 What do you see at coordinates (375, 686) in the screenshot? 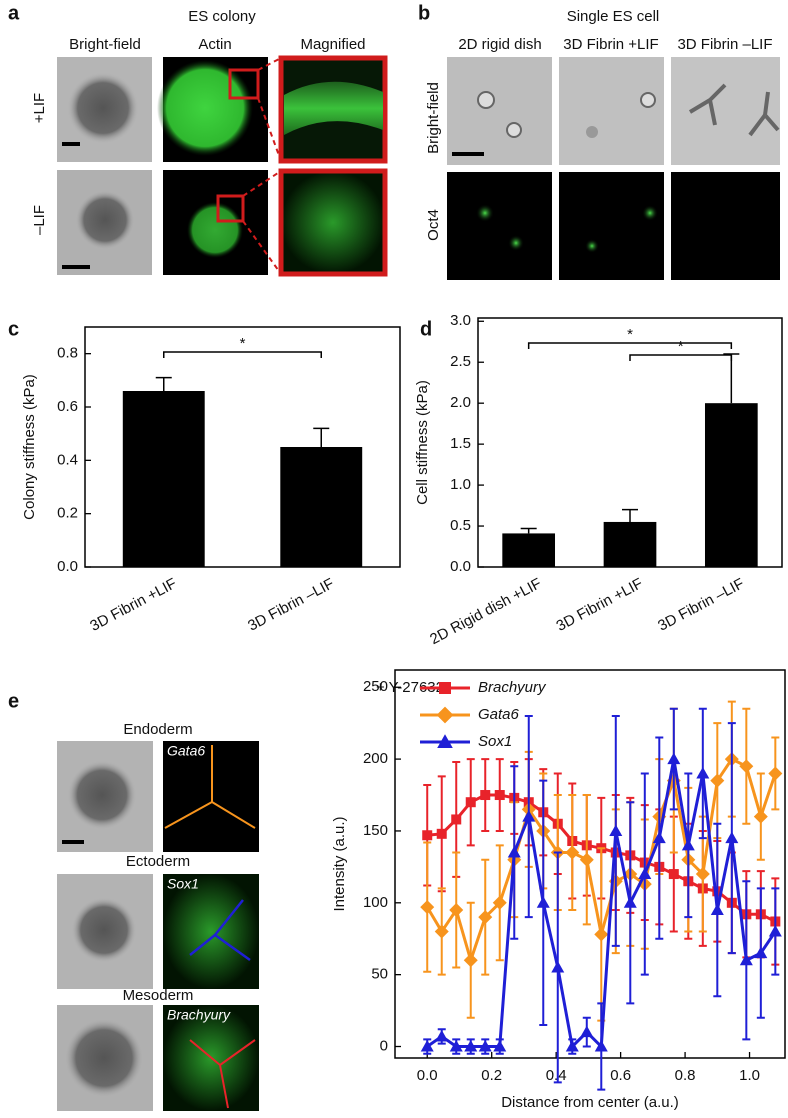
I see `y-tick-label: 250` at bounding box center [375, 686].